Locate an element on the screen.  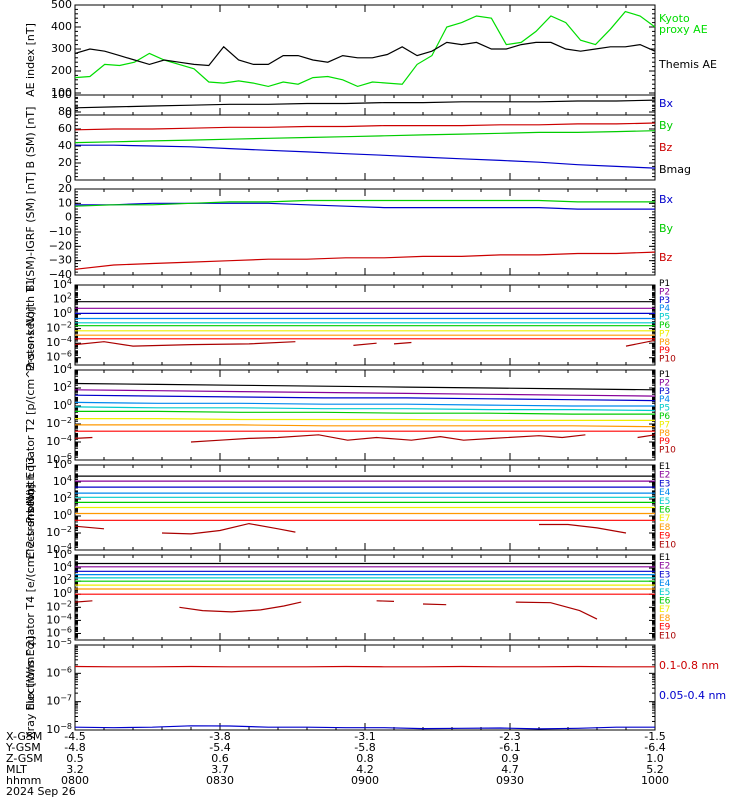
legend-e4: E4 is located at coordinates (665, 584).